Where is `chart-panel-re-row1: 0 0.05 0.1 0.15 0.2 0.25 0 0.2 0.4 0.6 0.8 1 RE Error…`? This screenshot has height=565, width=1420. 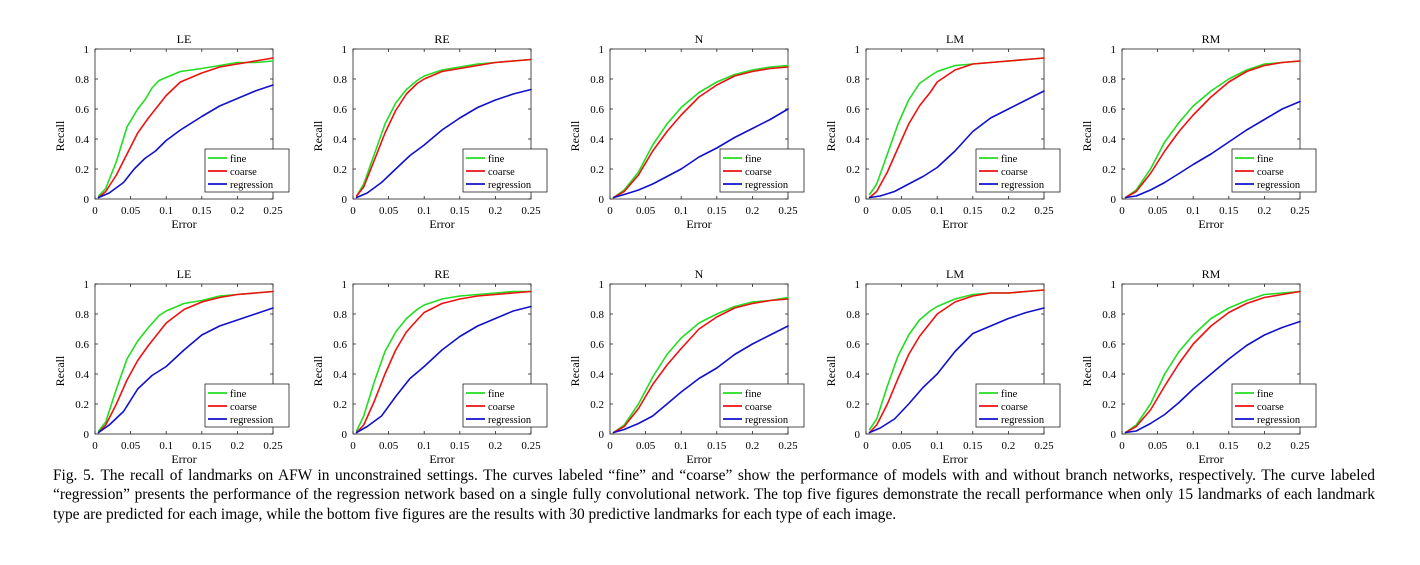 chart-panel-re-row1: 0 0.05 0.1 0.15 0.2 0.25 0 0.2 0.4 0.6 0.8 1 RE Error… is located at coordinates (429, 131).